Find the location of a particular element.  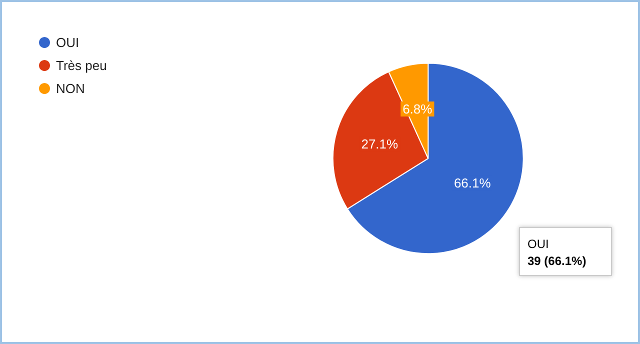

data-label: 27.1% is located at coordinates (380, 144).